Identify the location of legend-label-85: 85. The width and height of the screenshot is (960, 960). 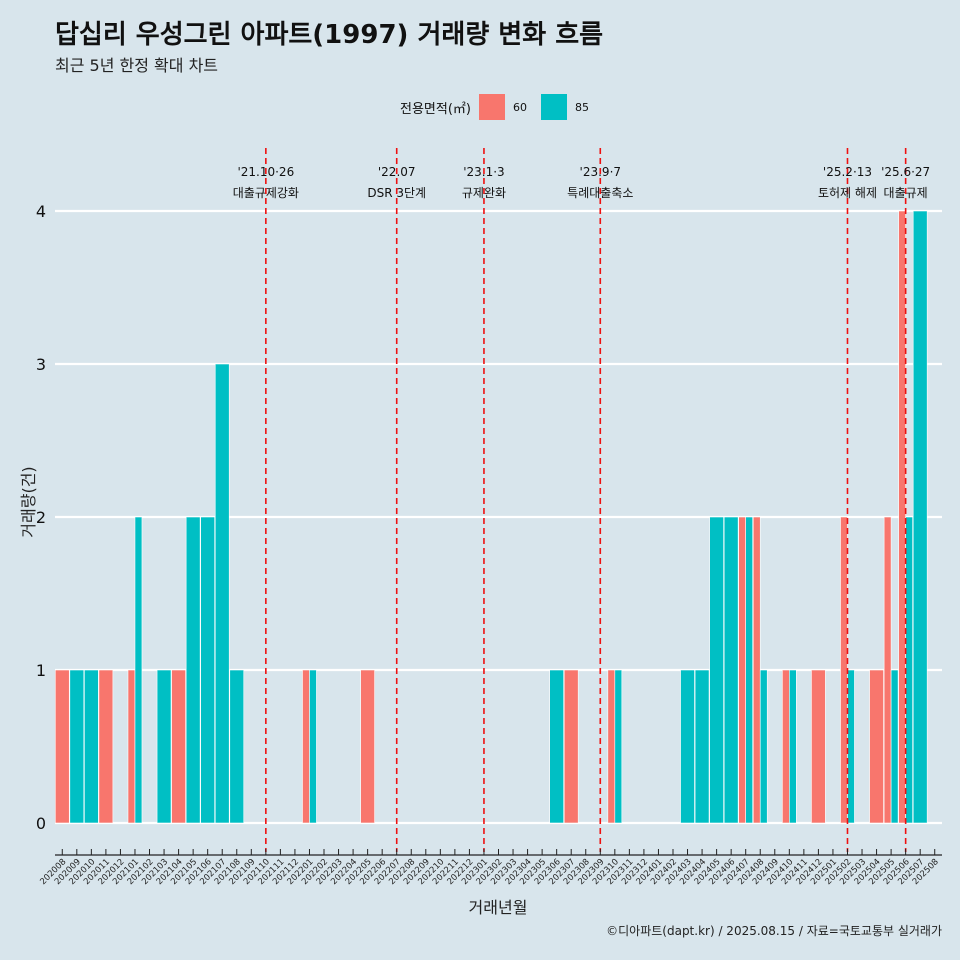
(581, 107).